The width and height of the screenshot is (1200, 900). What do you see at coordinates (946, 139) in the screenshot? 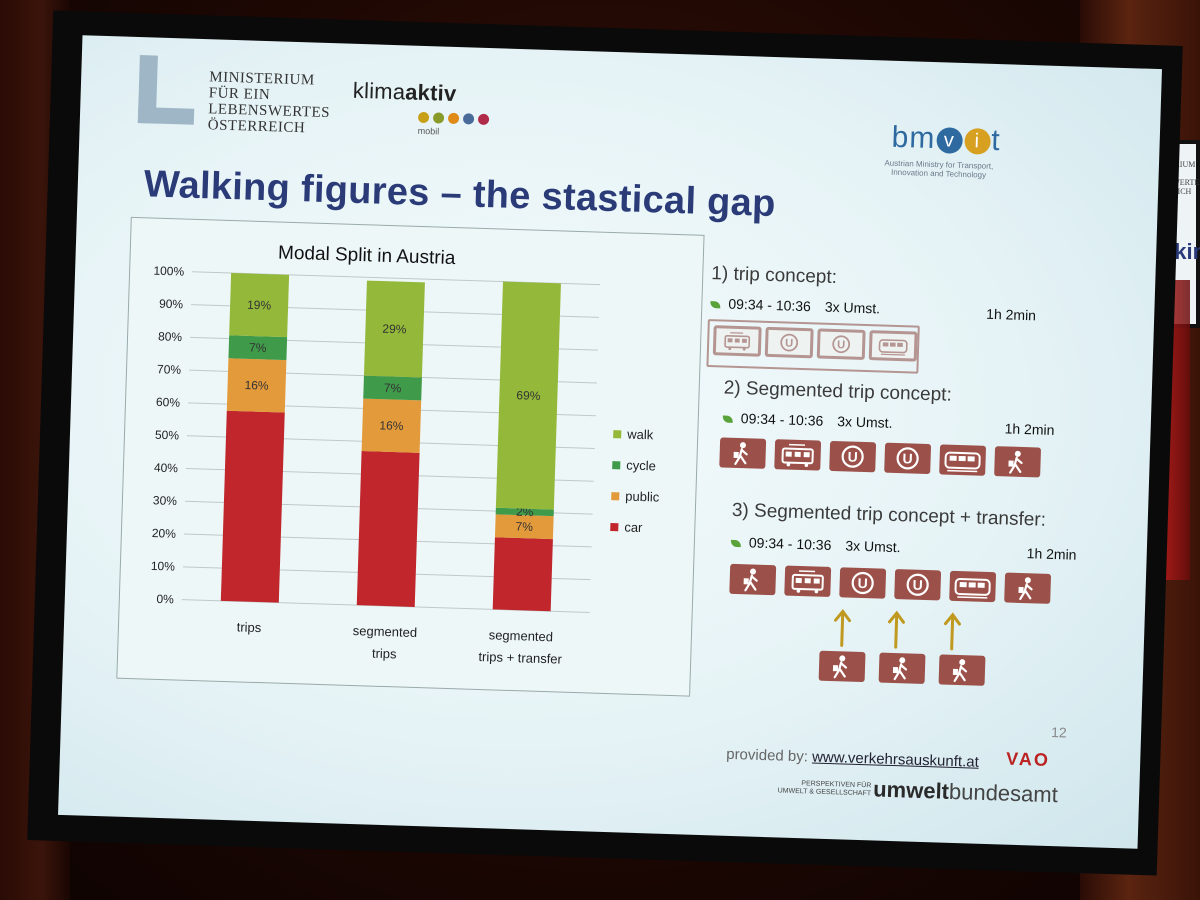
I see `bmvit-logo: bm v i t` at bounding box center [946, 139].